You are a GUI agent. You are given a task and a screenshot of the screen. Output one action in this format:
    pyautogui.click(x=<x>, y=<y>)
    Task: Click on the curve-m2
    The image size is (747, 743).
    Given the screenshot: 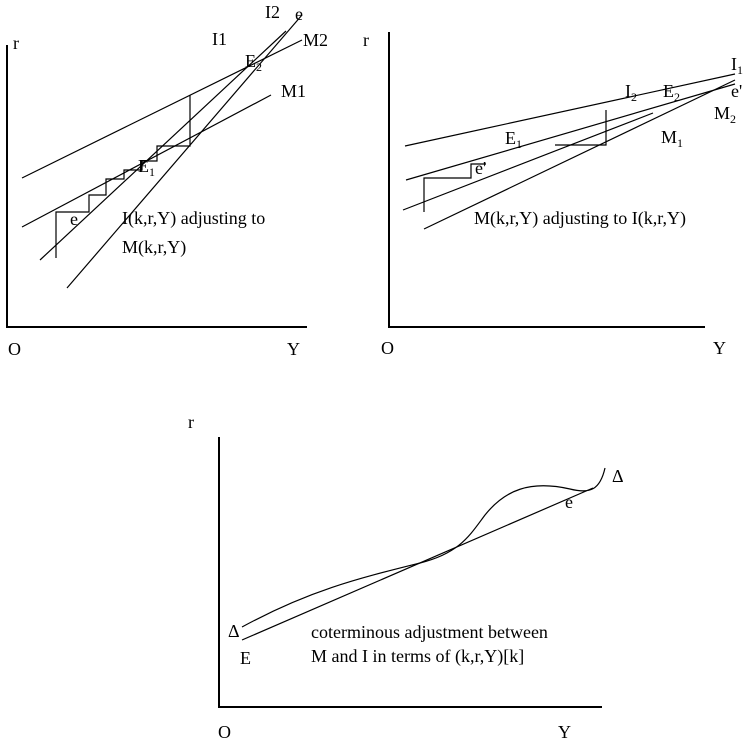 What is the action you would take?
    pyautogui.click(x=162, y=109)
    